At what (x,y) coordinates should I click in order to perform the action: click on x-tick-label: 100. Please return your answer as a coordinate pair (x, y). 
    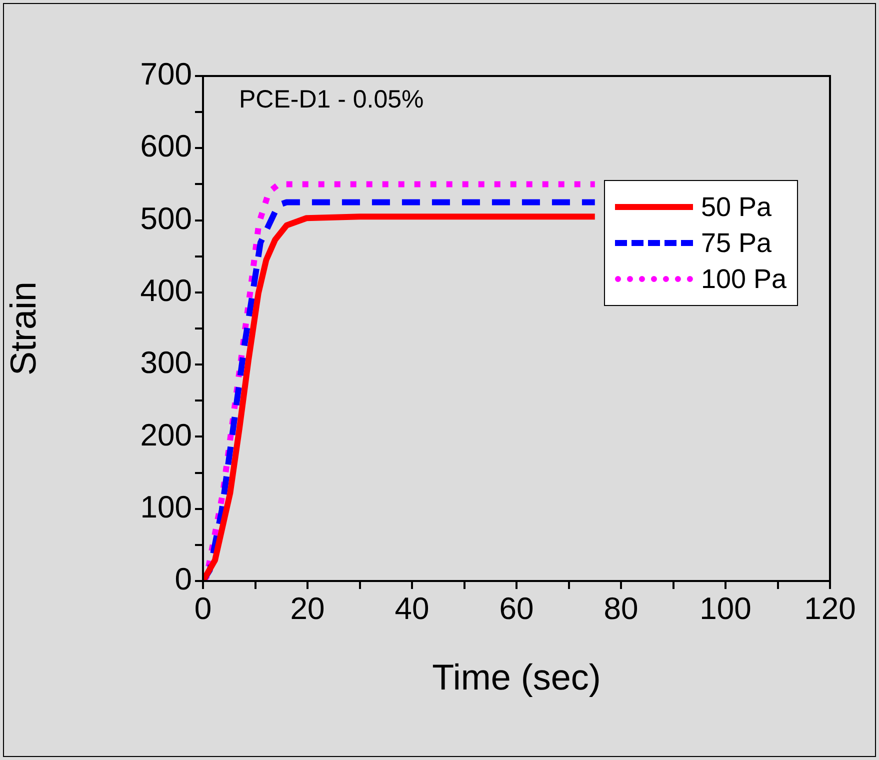
    Looking at the image, I should click on (726, 608).